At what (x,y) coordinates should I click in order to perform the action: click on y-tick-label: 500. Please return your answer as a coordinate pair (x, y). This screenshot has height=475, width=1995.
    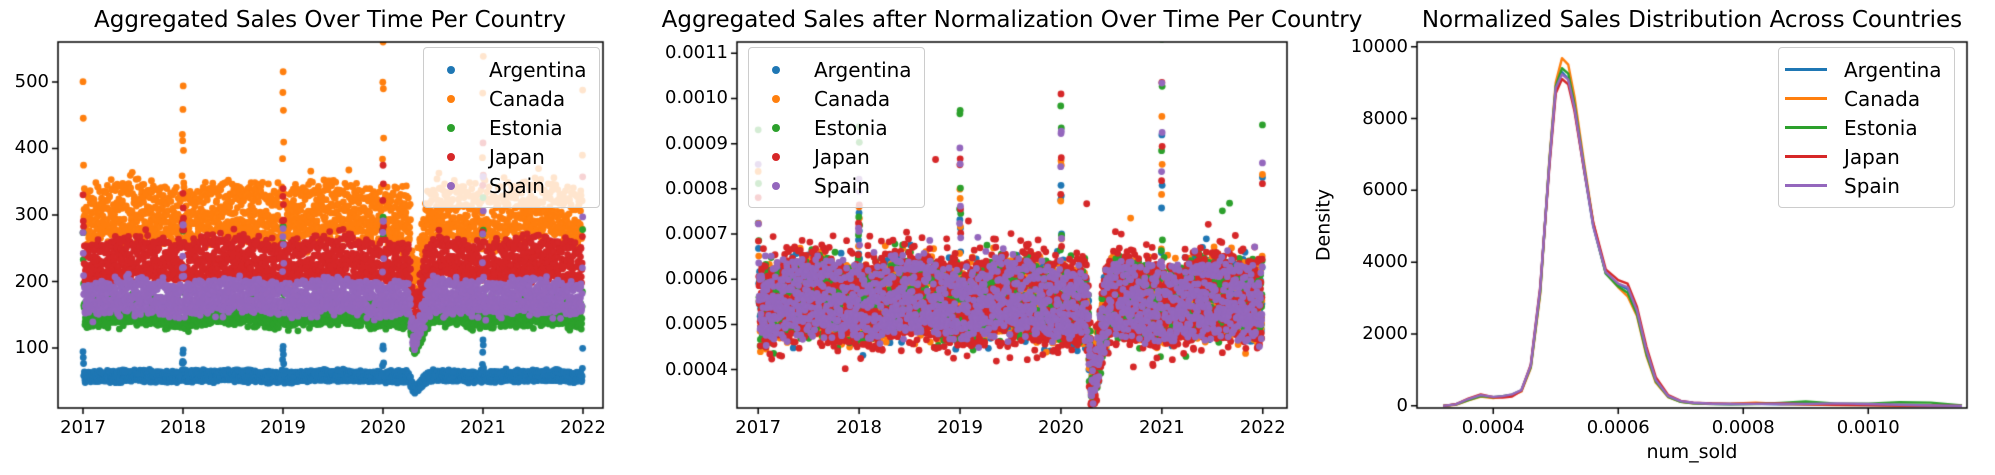
    Looking at the image, I should click on (31, 81).